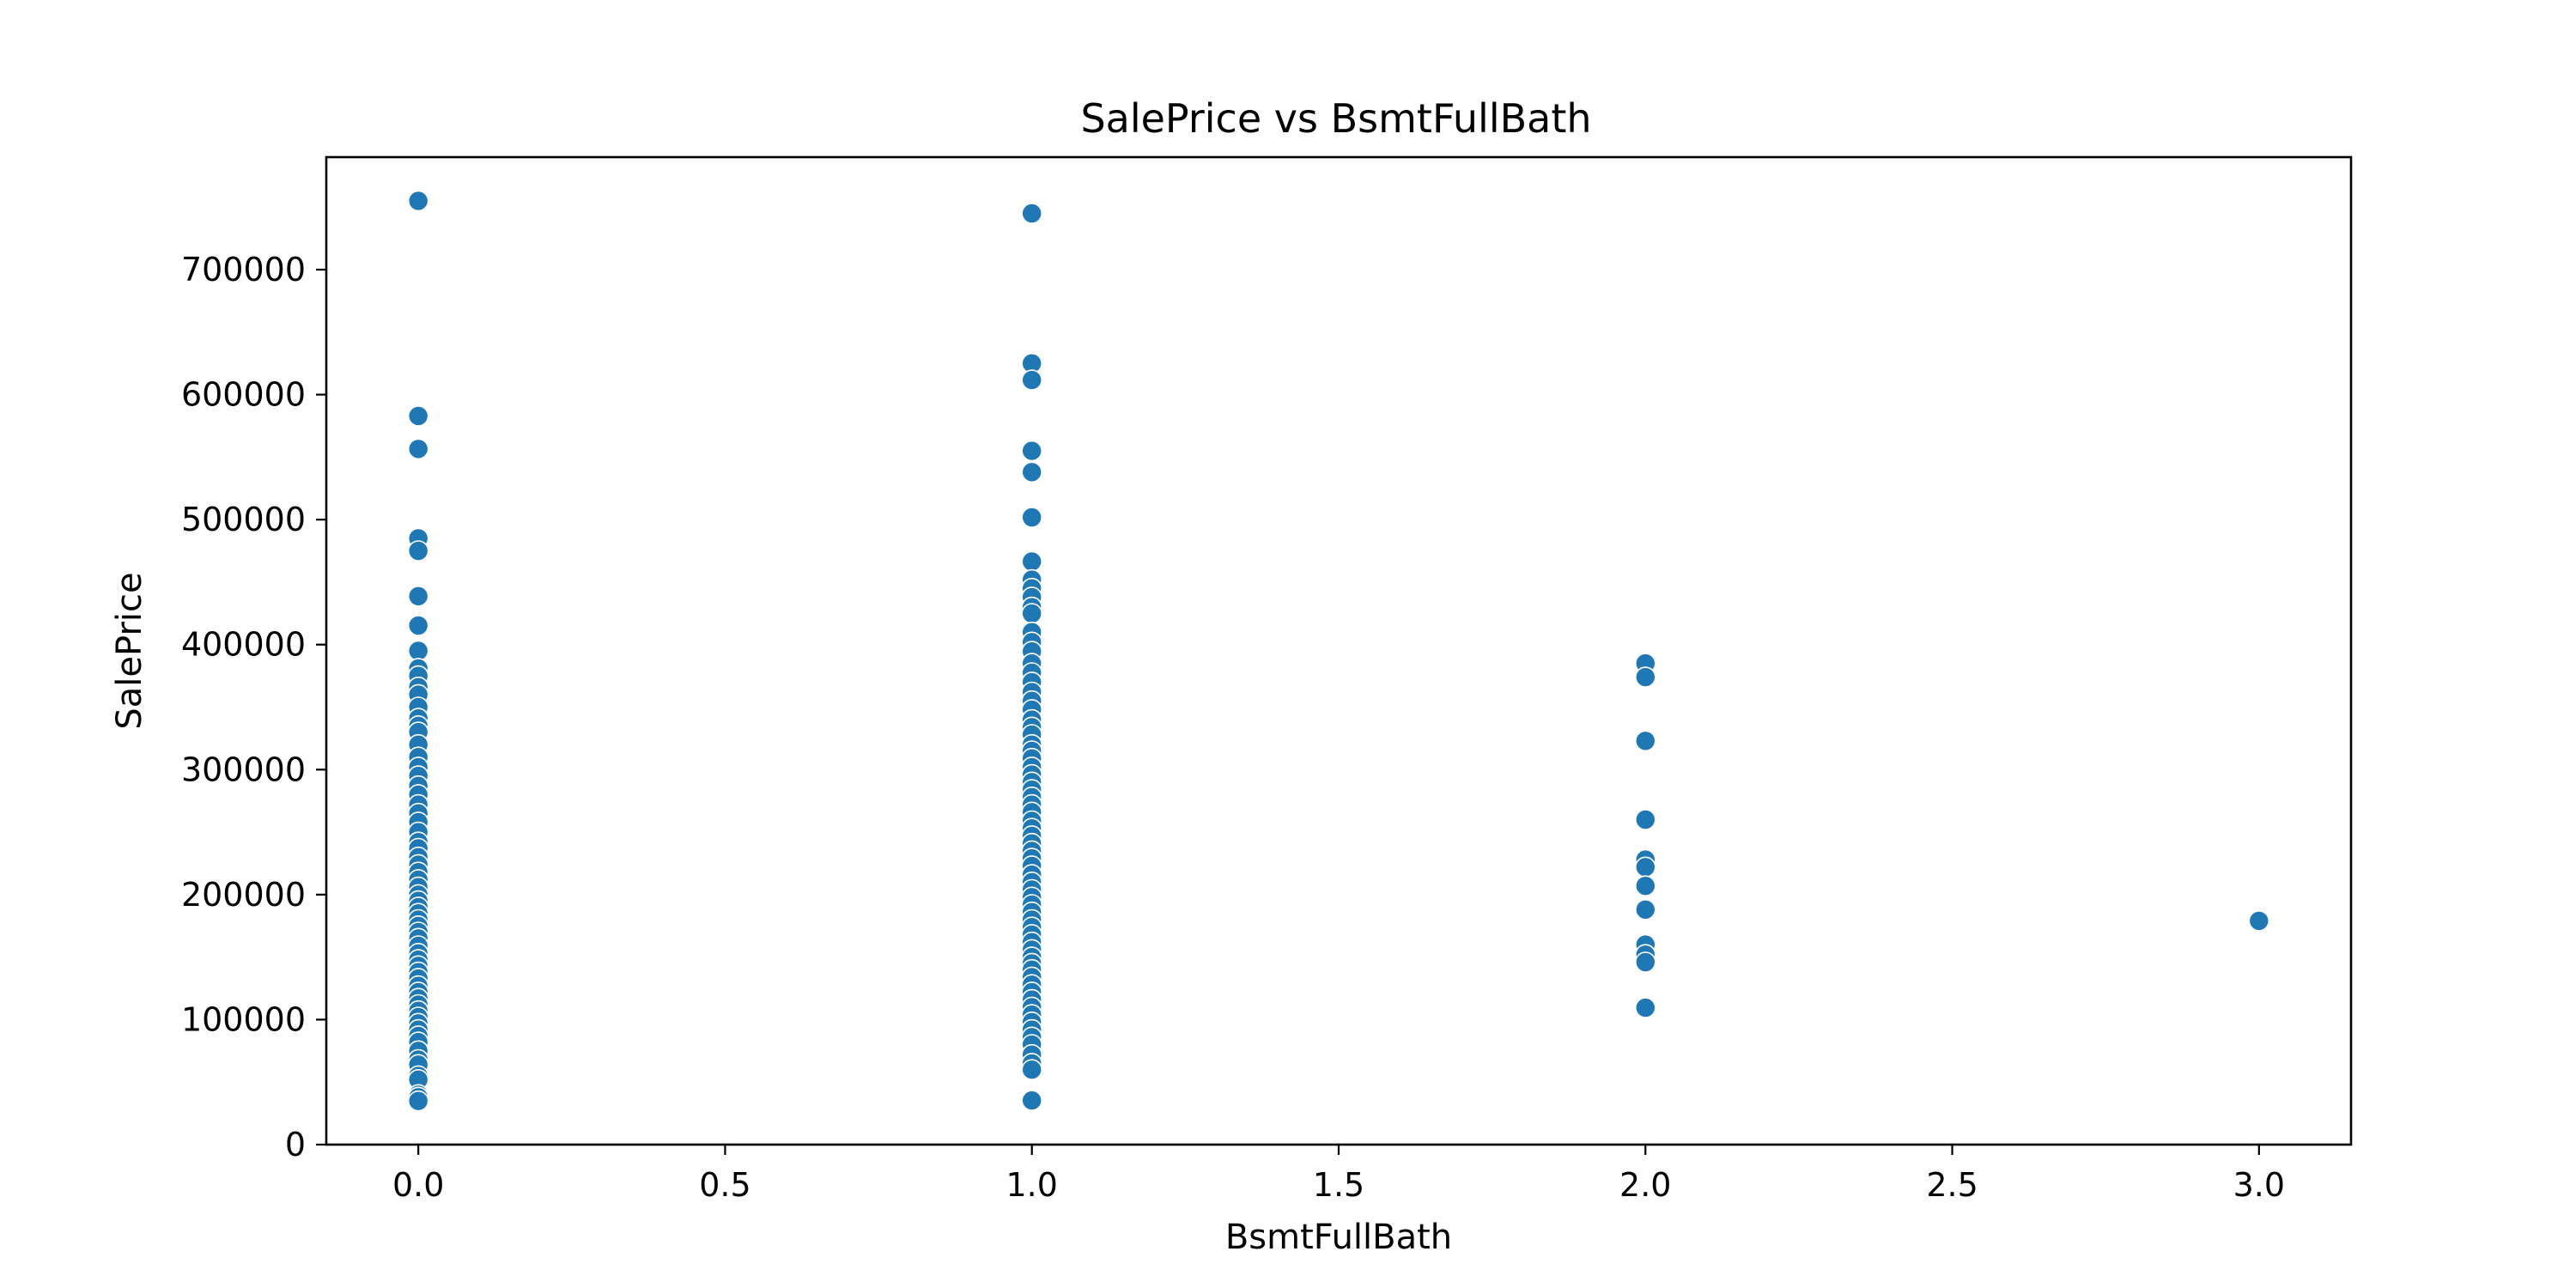 Image resolution: width=2576 pixels, height=1288 pixels. What do you see at coordinates (295, 1144) in the screenshot?
I see `y-tick-label: 0` at bounding box center [295, 1144].